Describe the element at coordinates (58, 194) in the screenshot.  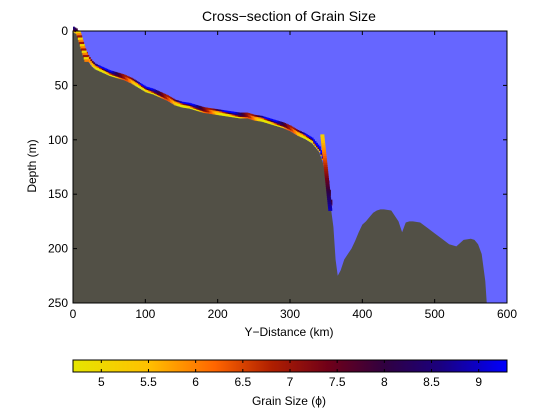
I see `y-tick-label: 150` at that location.